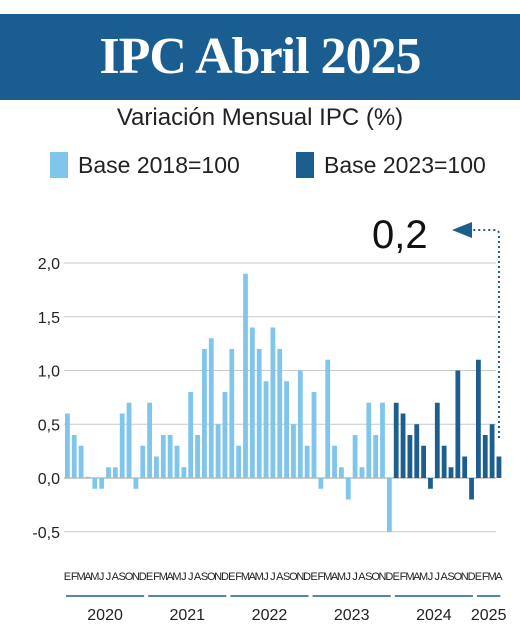  Describe the element at coordinates (49, 318) in the screenshot. I see `y-tick-label: 1,5` at that location.